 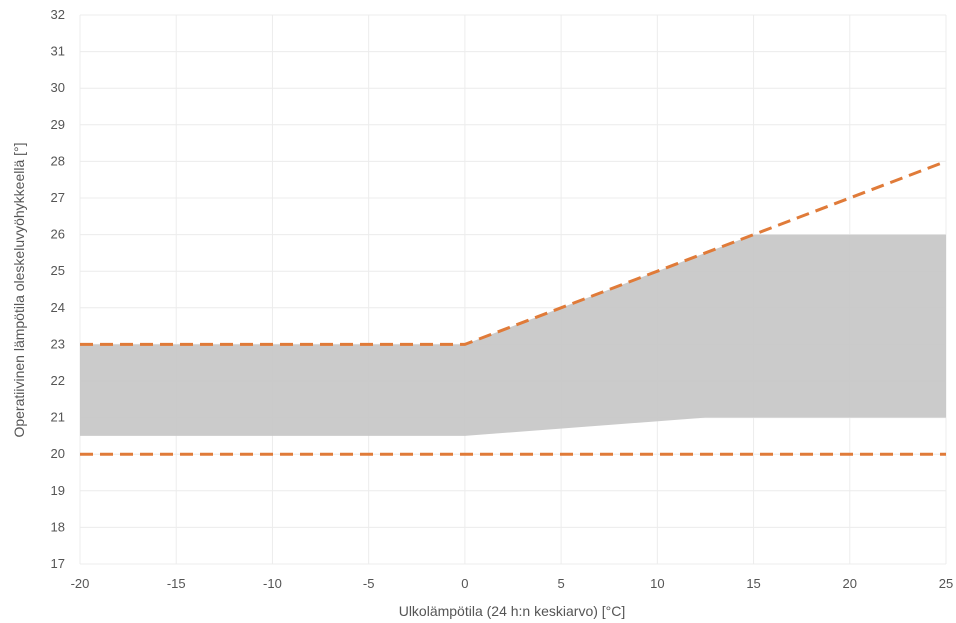 I want to click on x-tick-label: 25, so click(x=946, y=583).